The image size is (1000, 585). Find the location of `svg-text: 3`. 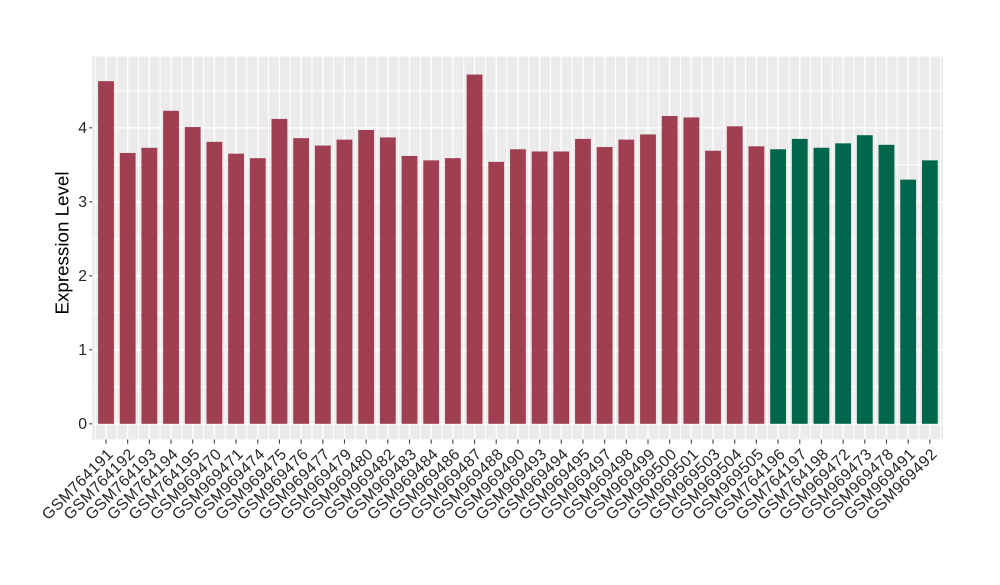

svg-text: 3 is located at coordinates (82, 202).